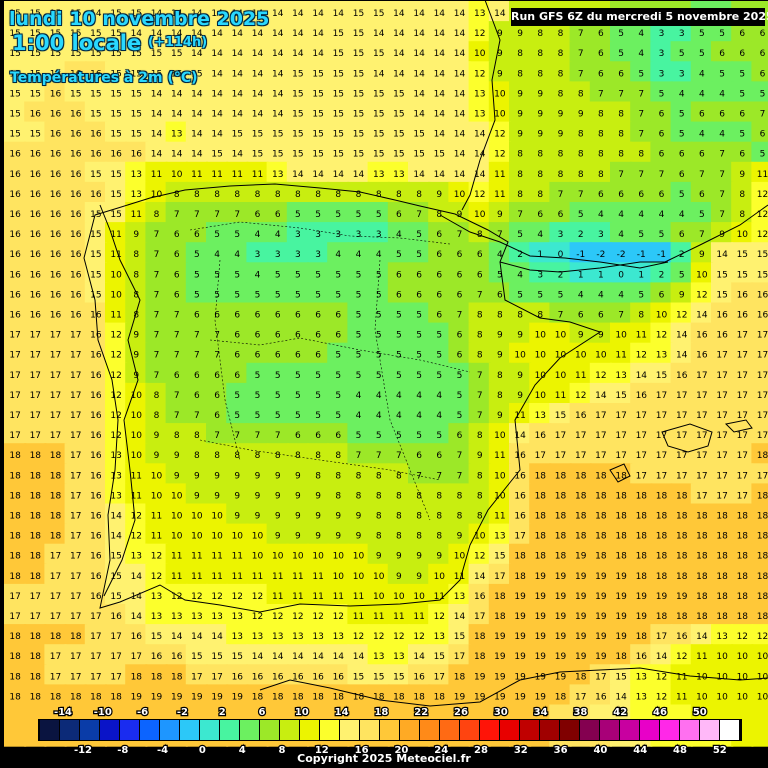 The height and width of the screenshot is (768, 768). I want to click on temperature-value: 19, so click(500, 637).